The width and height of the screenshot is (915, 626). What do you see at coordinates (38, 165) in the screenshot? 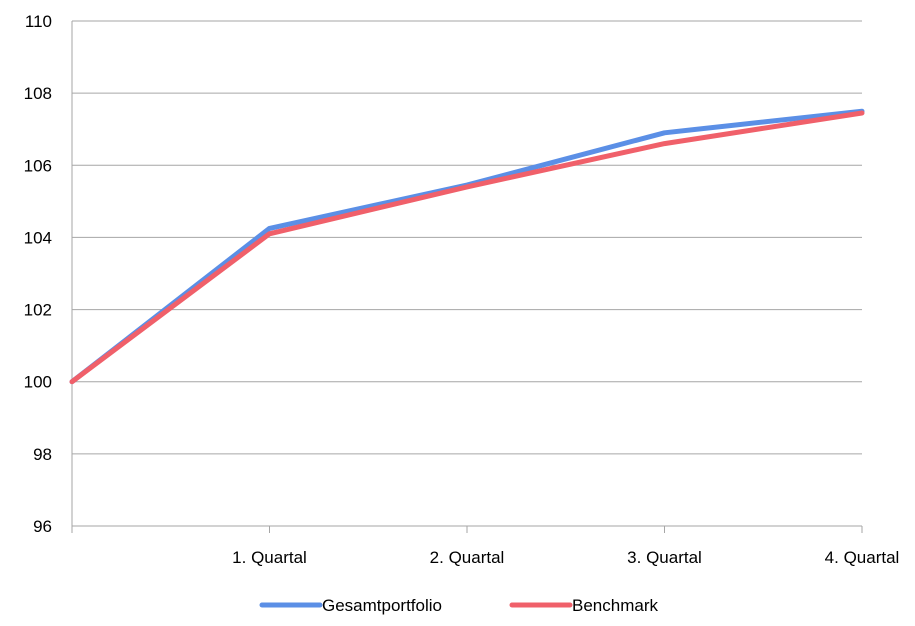
I see `y-tick-label: 106` at bounding box center [38, 165].